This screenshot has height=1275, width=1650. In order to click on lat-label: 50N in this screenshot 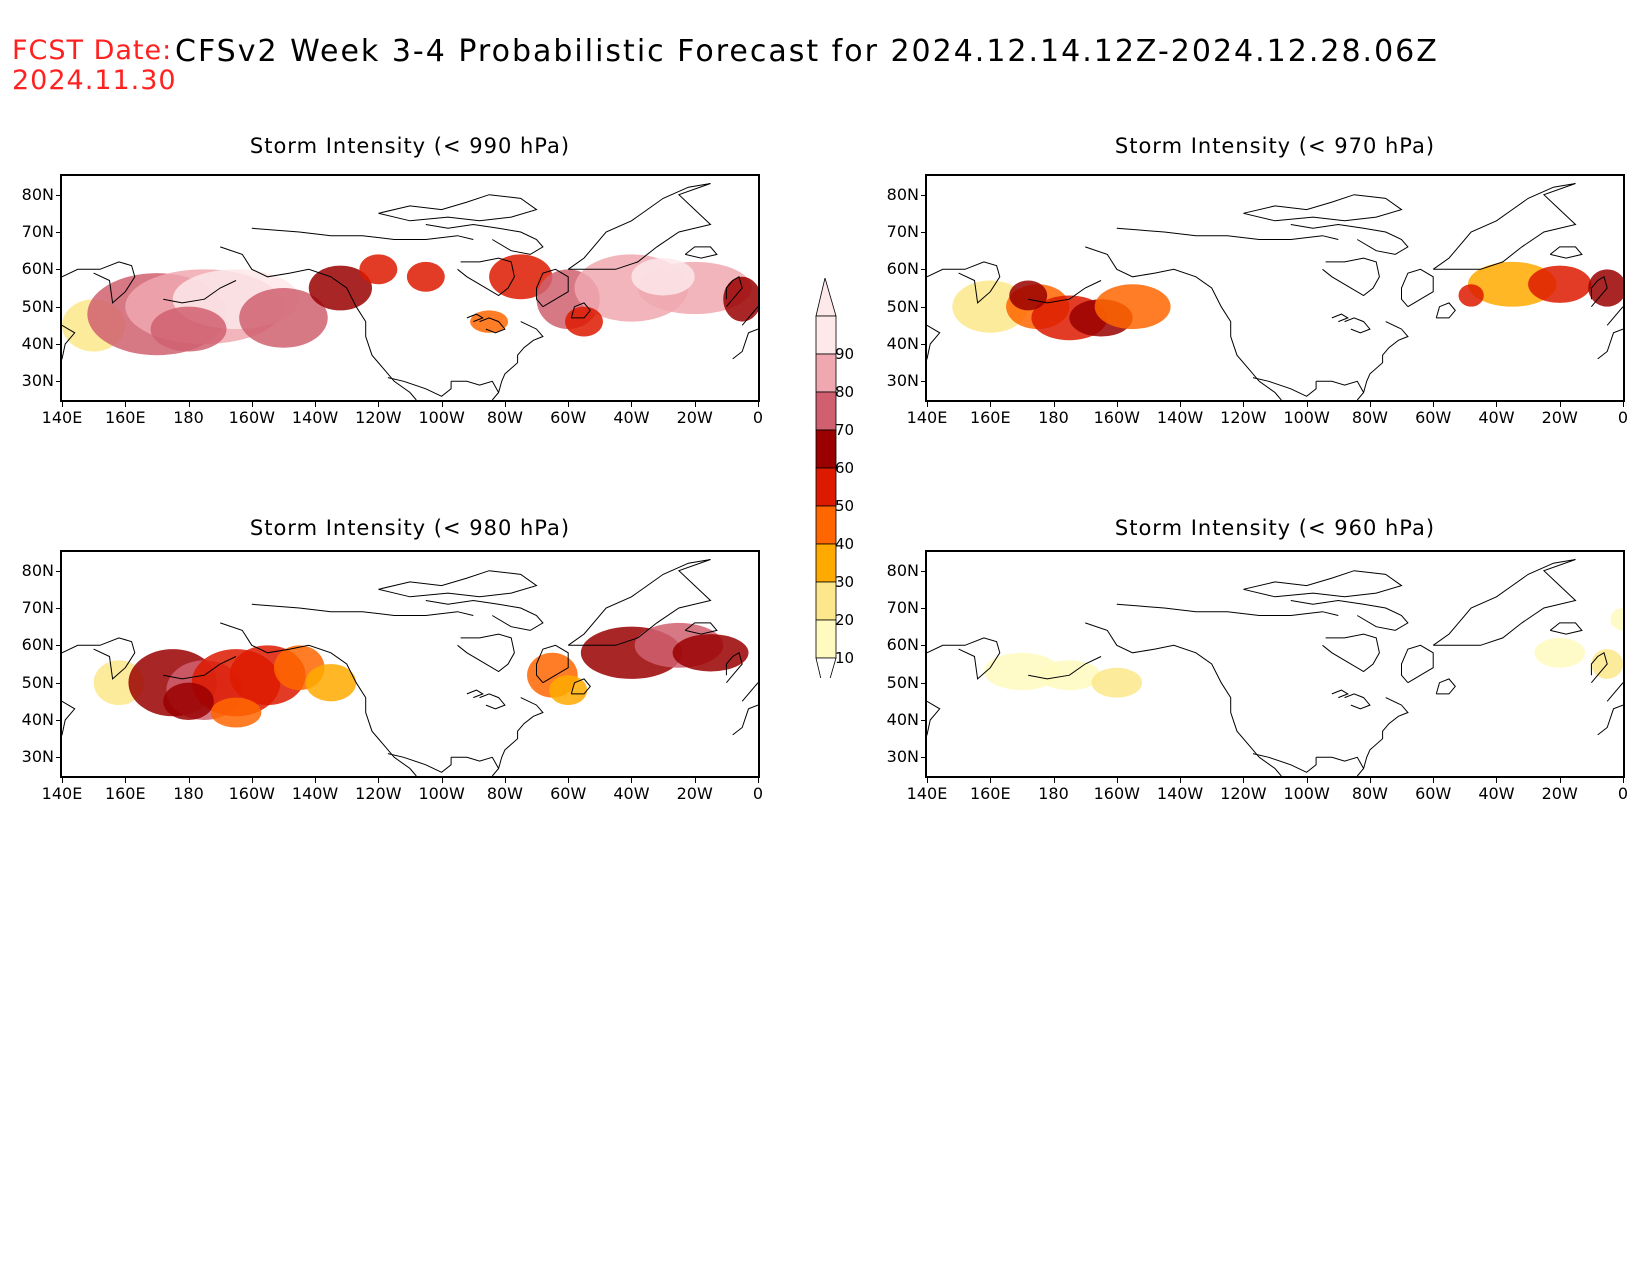, I will do `click(902, 306)`.